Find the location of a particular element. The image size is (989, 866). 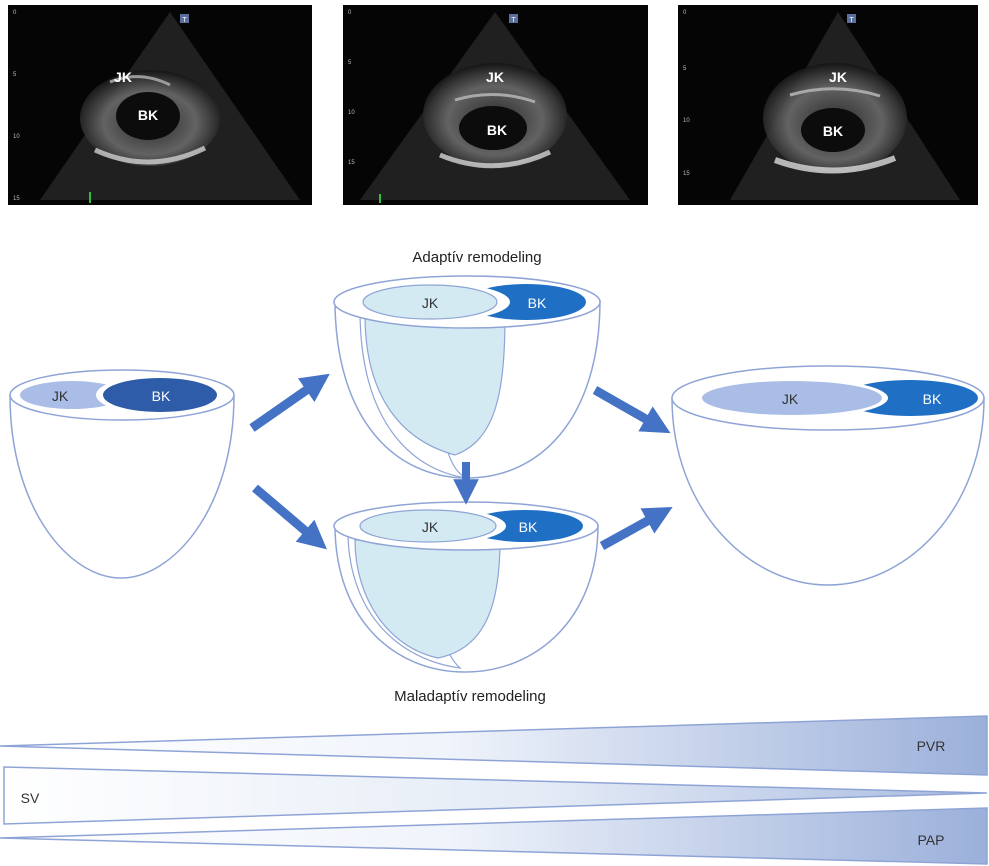

echo-3-scale-5: 5 is located at coordinates (685, 69).